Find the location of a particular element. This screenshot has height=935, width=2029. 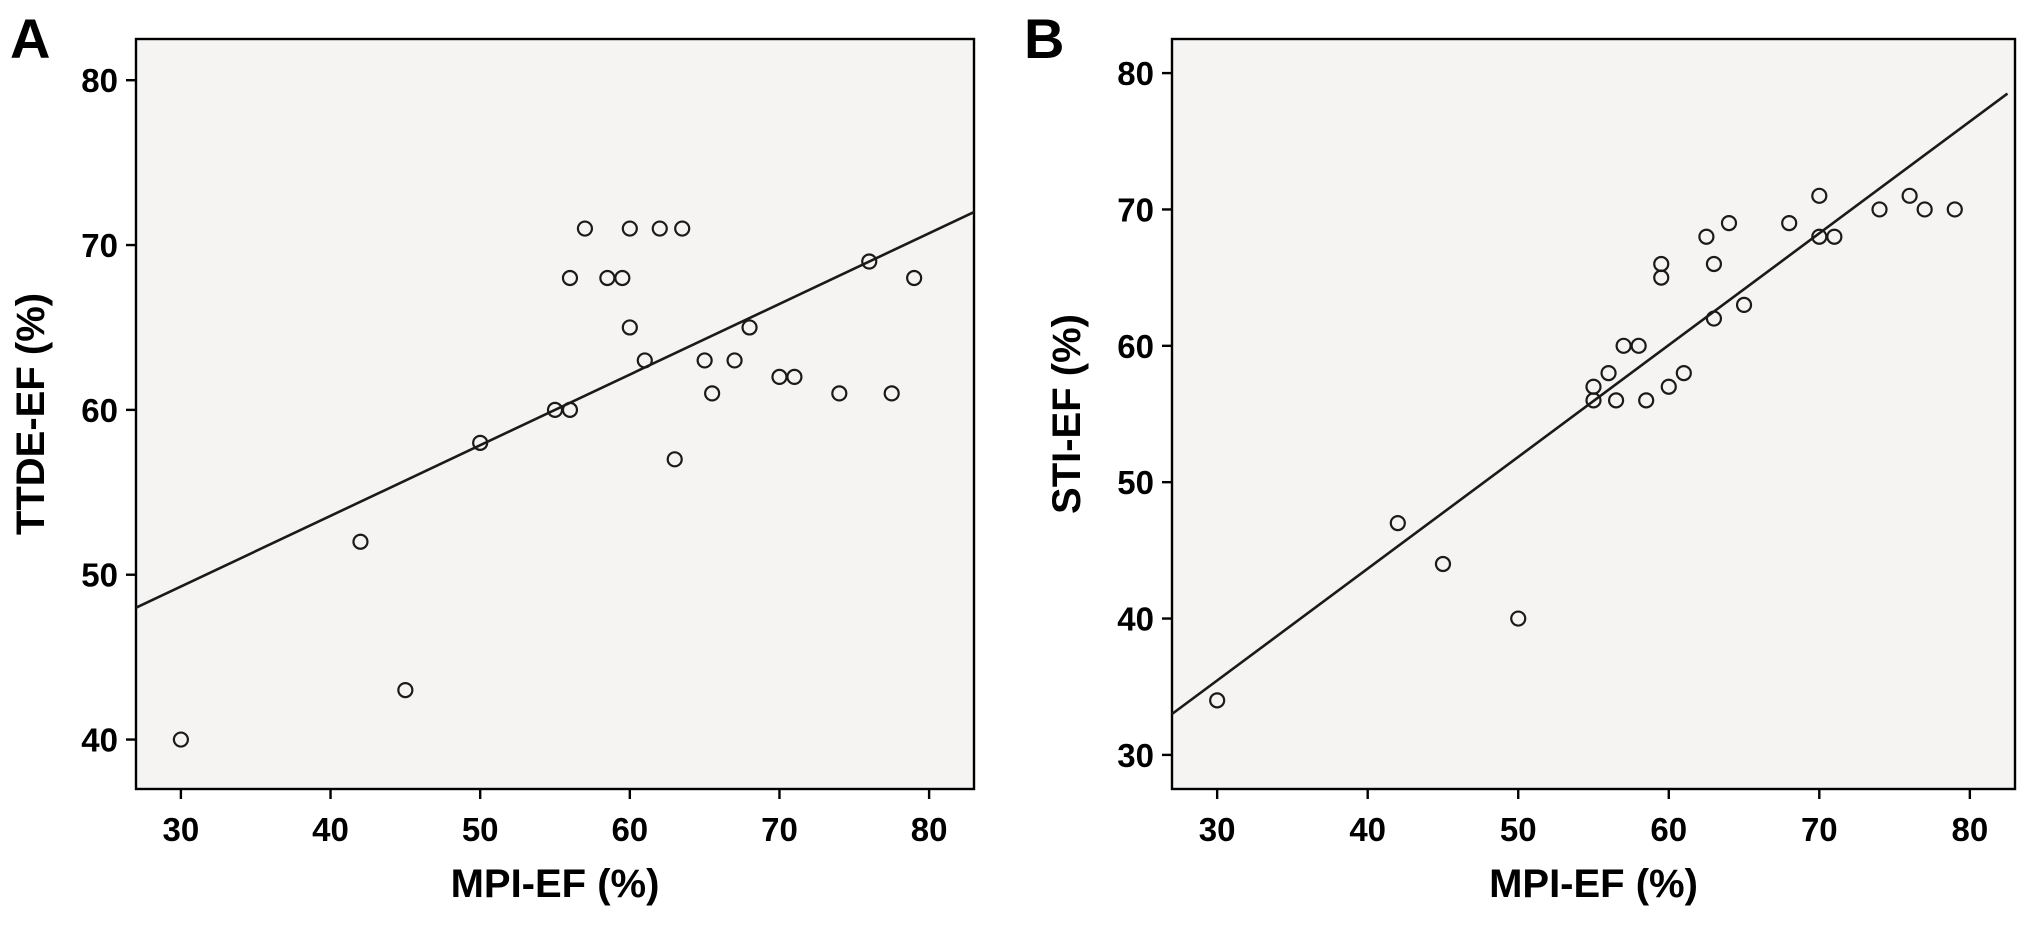

panel-letter: B is located at coordinates (1044, 38).